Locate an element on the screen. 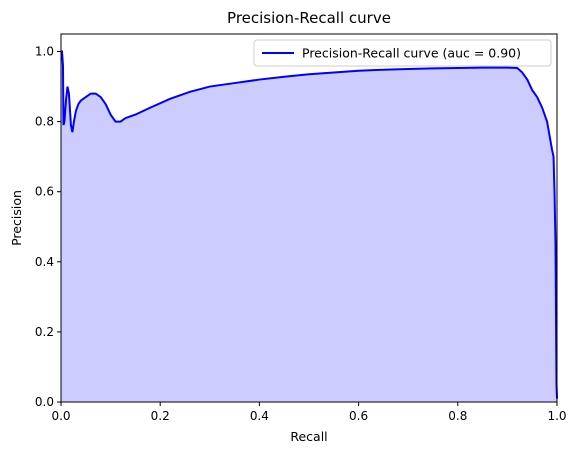 Image resolution: width=578 pixels, height=455 pixels. y-tick-label: 0.8 is located at coordinates (44, 122).